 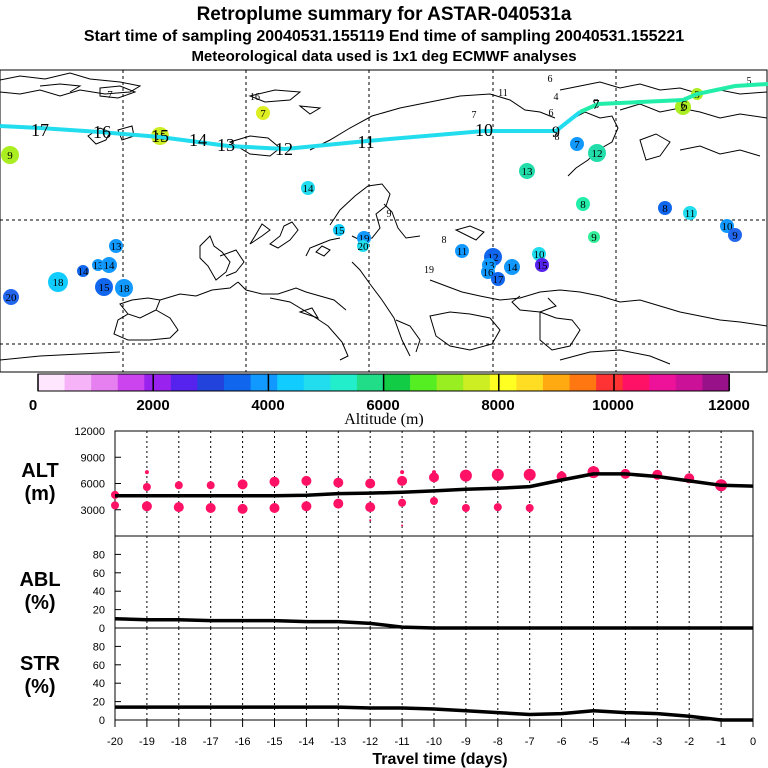 What do you see at coordinates (466, 742) in the screenshot?
I see `x-tick-label: -9` at bounding box center [466, 742].